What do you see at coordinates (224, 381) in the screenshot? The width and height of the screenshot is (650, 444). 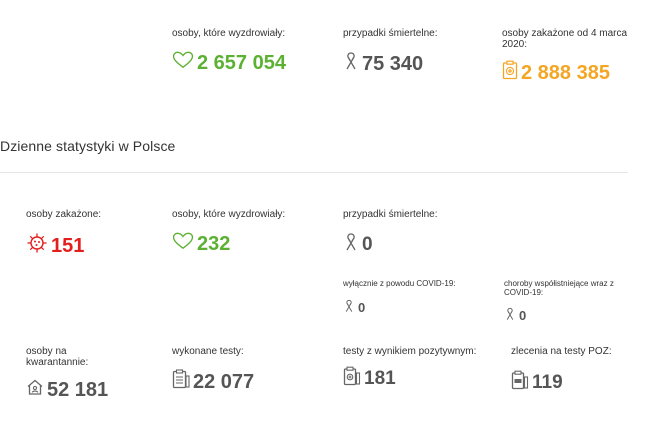 I see `daily-tests-value: 22 077` at bounding box center [224, 381].